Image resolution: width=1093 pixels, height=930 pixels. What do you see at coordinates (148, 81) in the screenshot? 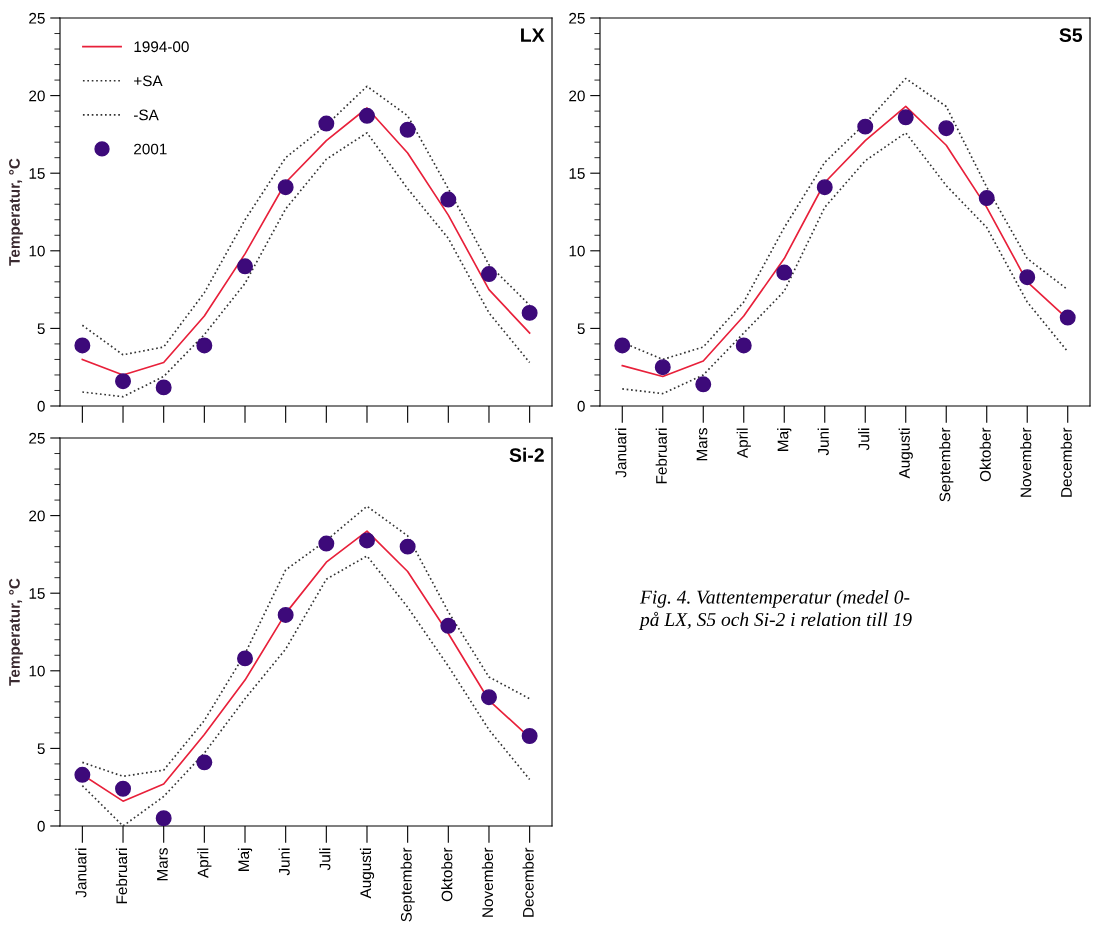
I see `legend-label: +SA` at bounding box center [148, 81].